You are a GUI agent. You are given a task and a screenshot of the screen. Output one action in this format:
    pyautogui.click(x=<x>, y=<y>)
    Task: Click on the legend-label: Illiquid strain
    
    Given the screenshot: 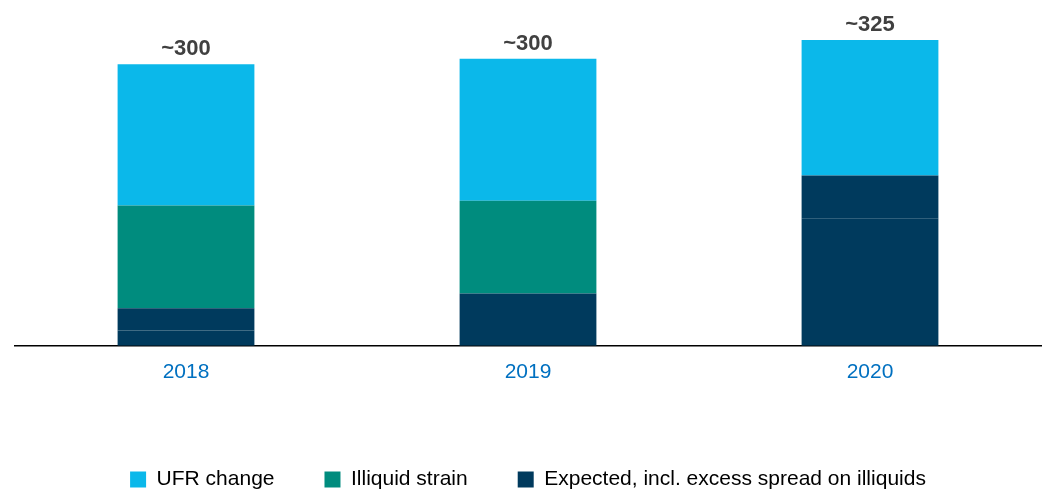 What is the action you would take?
    pyautogui.click(x=409, y=478)
    